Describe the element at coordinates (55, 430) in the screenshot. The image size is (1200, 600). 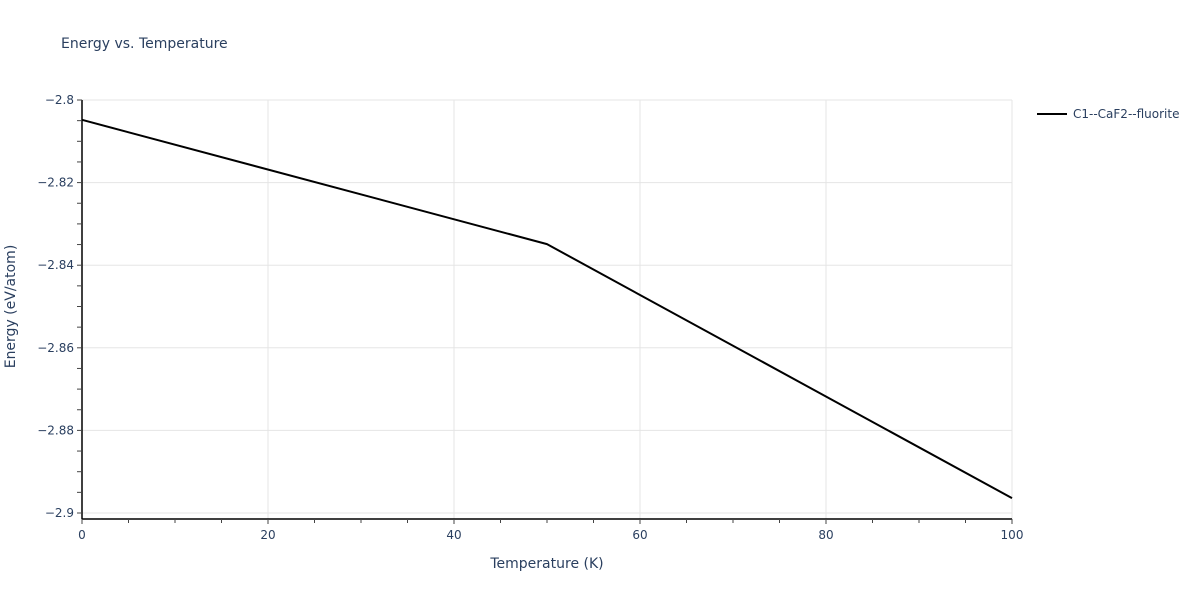
I see `y-tick-label: −2.88` at that location.